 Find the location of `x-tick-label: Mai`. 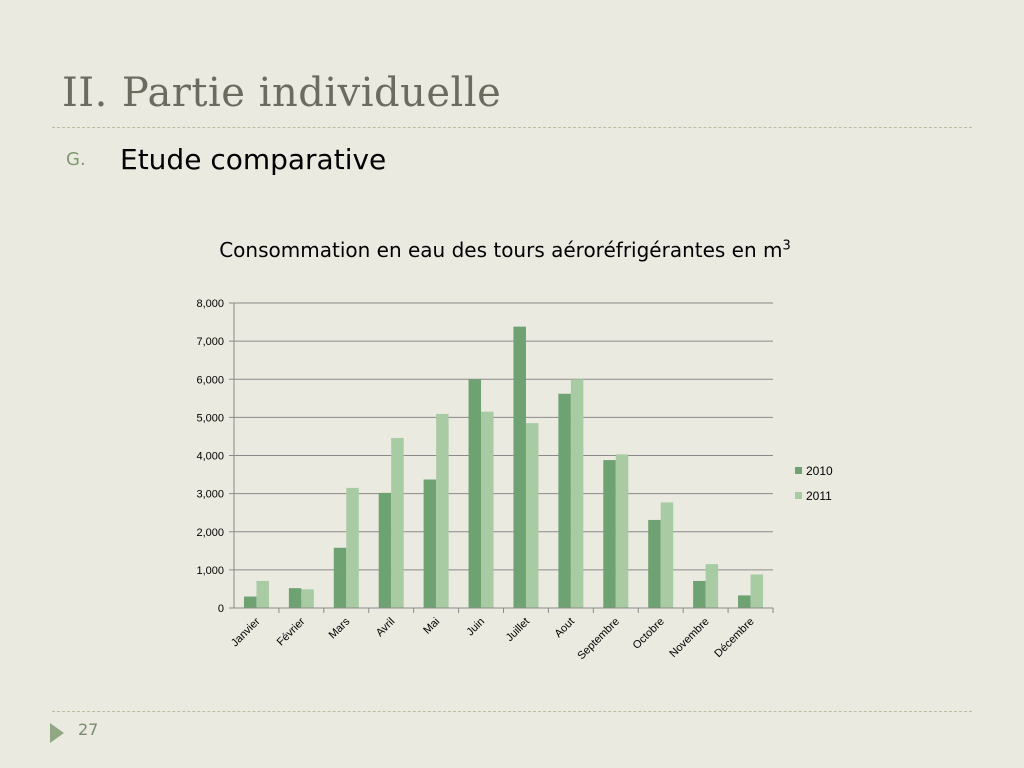

x-tick-label: Mai is located at coordinates (431, 626).